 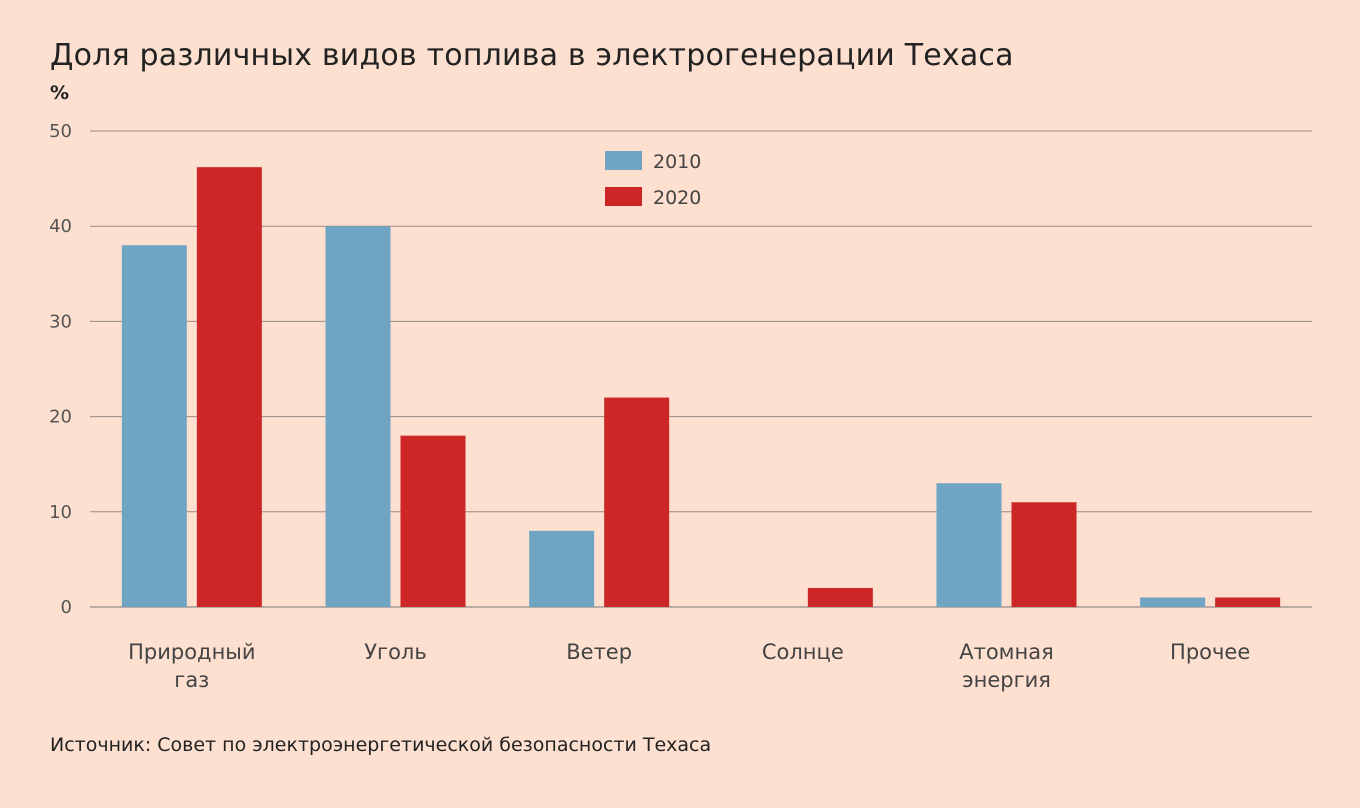 What do you see at coordinates (1006, 652) in the screenshot?
I see `x-category-label: Атомная` at bounding box center [1006, 652].